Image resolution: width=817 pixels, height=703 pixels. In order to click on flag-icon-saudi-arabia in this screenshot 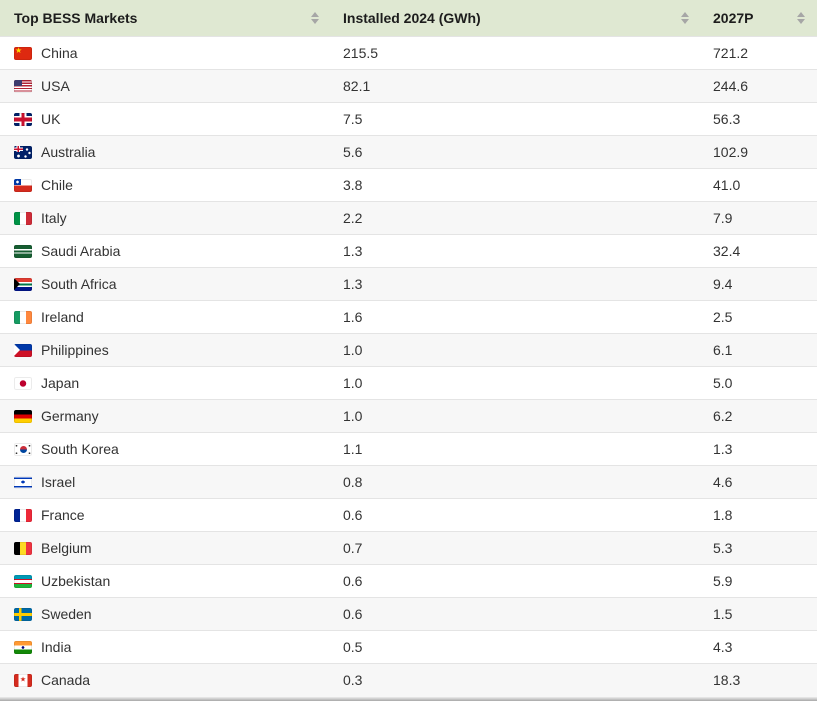, I will do `click(23, 251)`.